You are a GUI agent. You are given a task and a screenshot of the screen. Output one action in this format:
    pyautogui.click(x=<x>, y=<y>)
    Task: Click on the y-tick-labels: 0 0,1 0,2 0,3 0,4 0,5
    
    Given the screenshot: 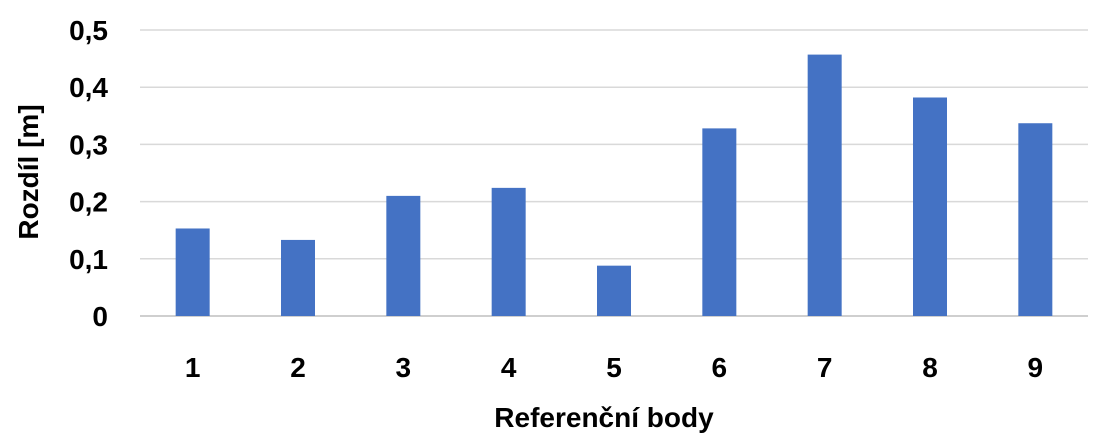 What is the action you would take?
    pyautogui.click(x=88, y=173)
    